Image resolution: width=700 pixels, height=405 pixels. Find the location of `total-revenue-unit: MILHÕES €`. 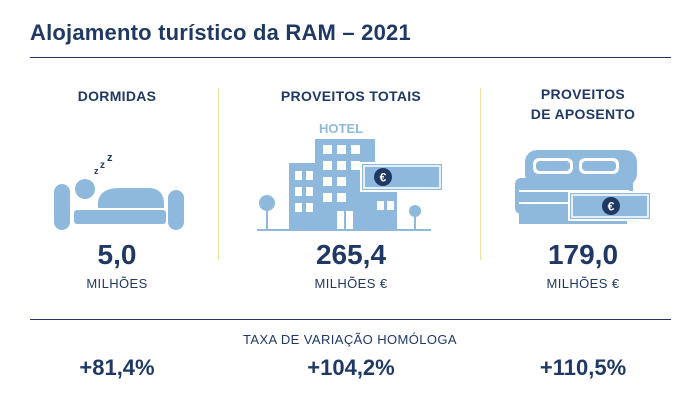

total-revenue-unit: MILHÕES € is located at coordinates (351, 283).